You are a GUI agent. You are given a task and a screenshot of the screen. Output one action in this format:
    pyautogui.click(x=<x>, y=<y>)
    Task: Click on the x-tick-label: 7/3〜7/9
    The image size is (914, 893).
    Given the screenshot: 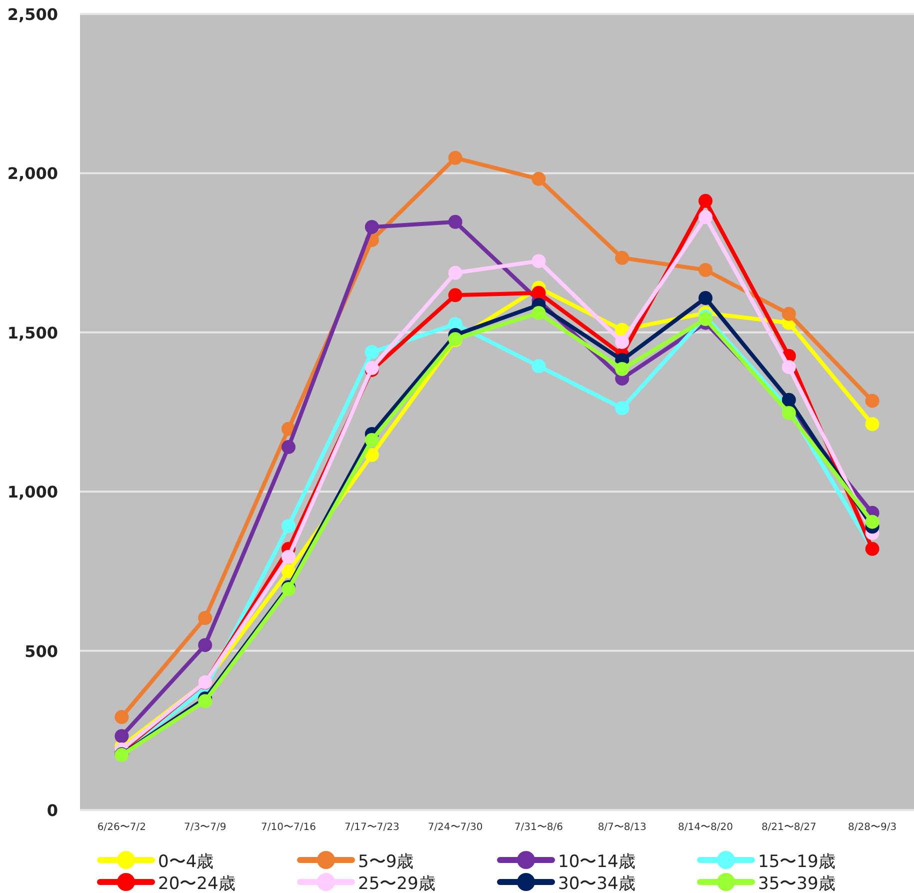 What is the action you would take?
    pyautogui.click(x=205, y=827)
    